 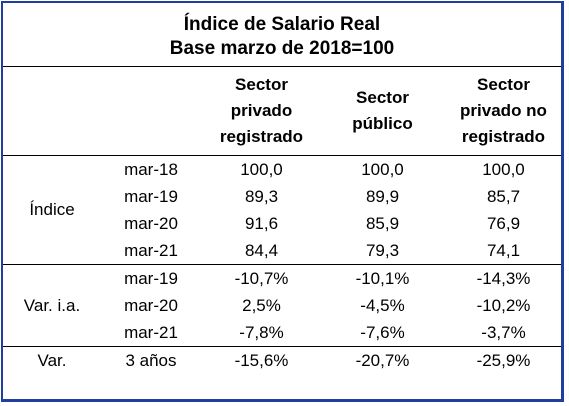 I want to click on value-cell: -3,7%, so click(x=503, y=332).